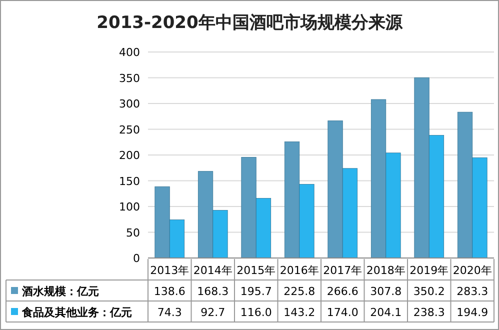  I want to click on x-tick-label: 2018年, so click(386, 270).